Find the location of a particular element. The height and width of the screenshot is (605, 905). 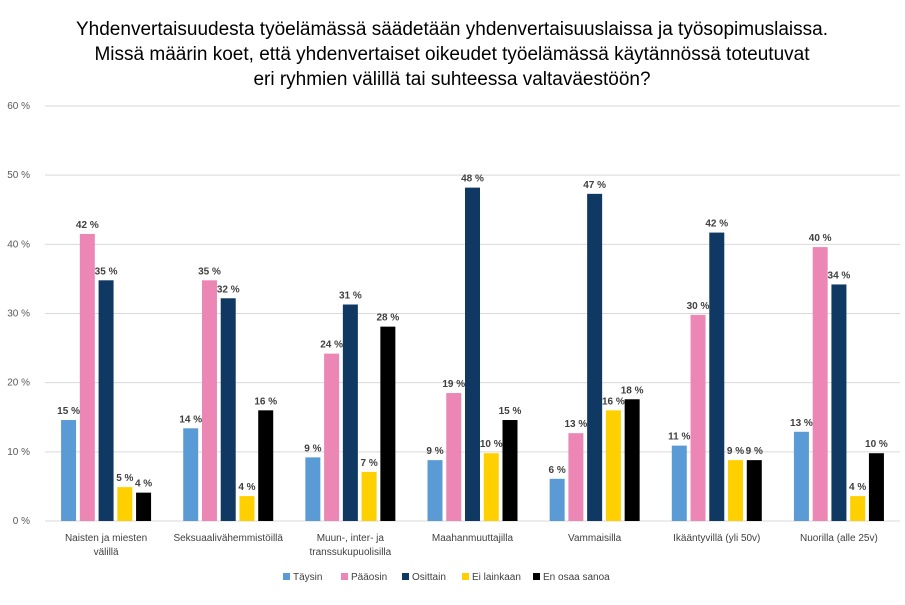

data-label: 48 % is located at coordinates (472, 179).